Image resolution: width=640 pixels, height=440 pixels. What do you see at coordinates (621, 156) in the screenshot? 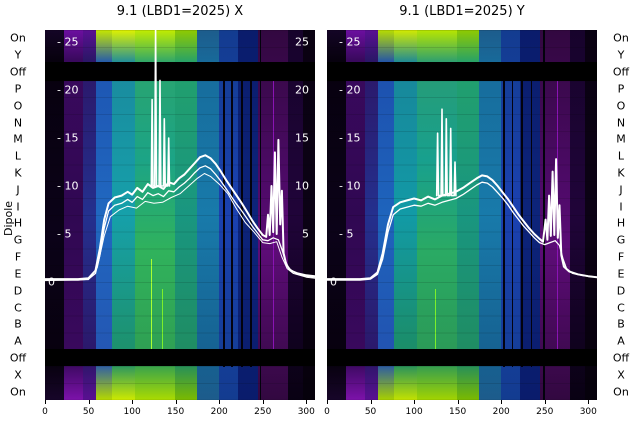
I see `dipole-row-label-right: L` at bounding box center [621, 156].